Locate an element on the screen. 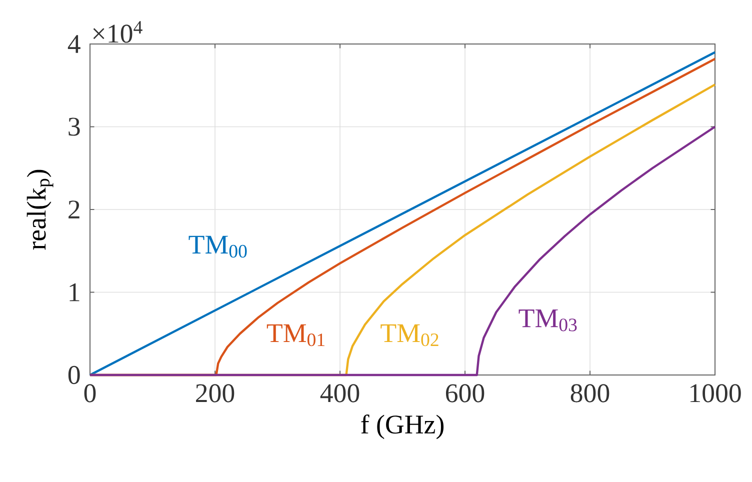  series-label: TM$_{00}$ is located at coordinates (217, 247).